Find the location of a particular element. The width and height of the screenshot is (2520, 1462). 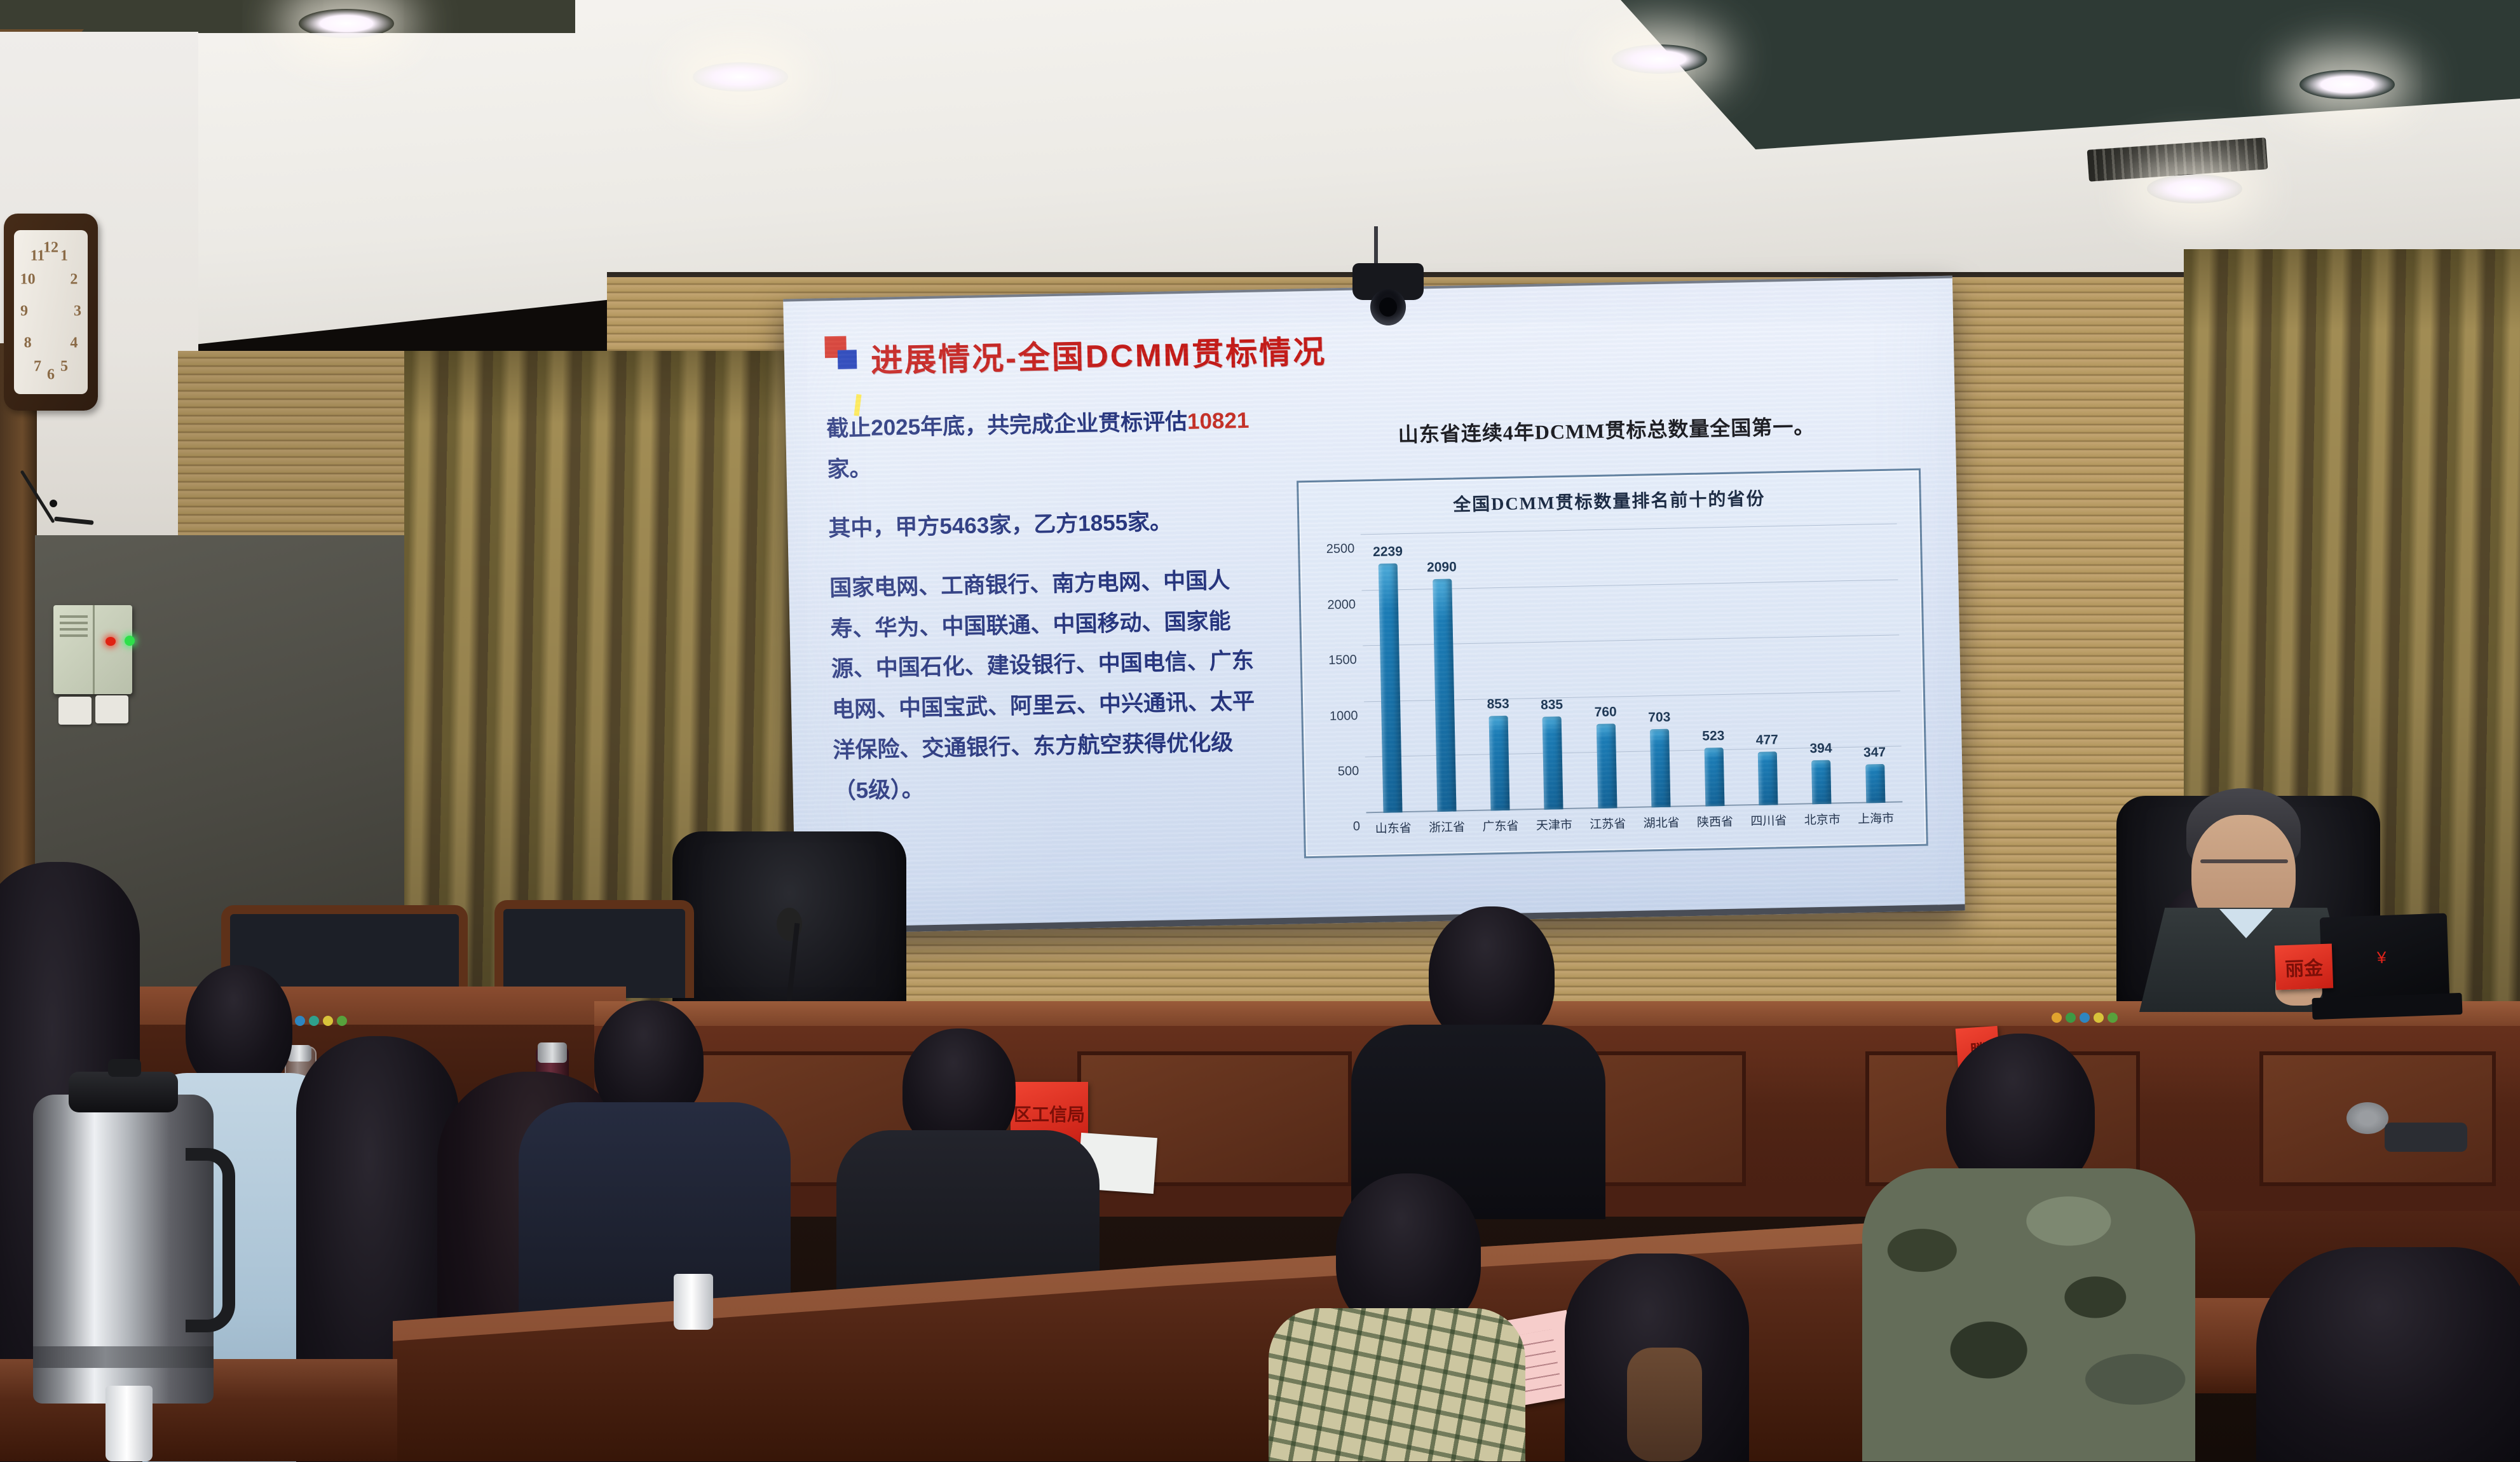

chart-column: 477 四川省 is located at coordinates (1766, 677).